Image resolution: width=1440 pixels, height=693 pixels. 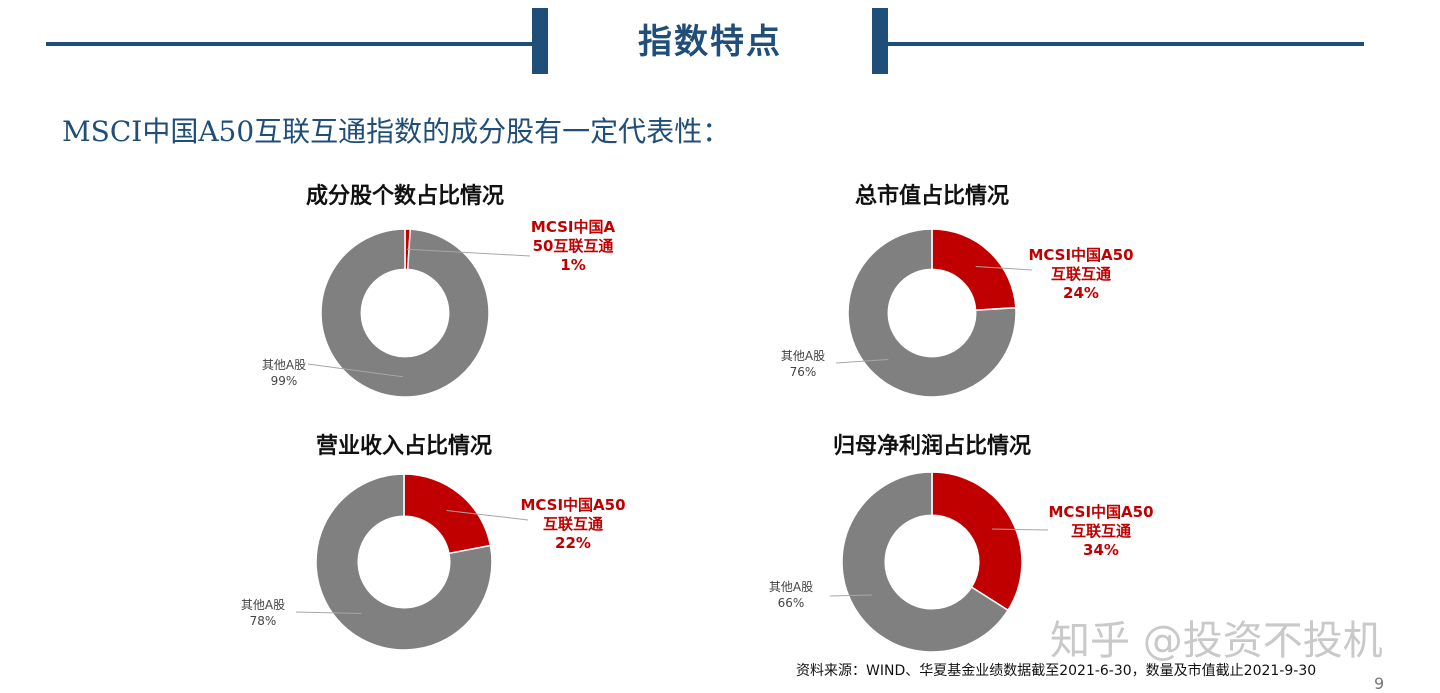 I want to click on label-a50-count: MCSI中国A50互联互通 1%, so click(x=573, y=246).